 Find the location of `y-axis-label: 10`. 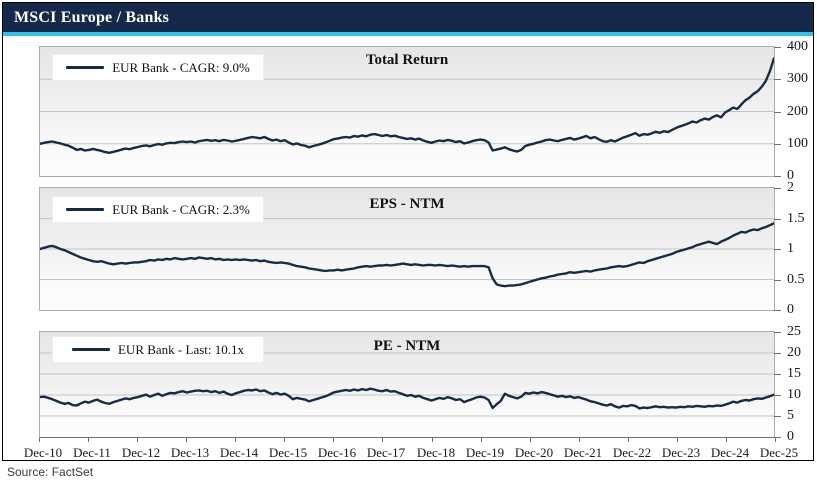

y-axis-label: 10 is located at coordinates (794, 394).